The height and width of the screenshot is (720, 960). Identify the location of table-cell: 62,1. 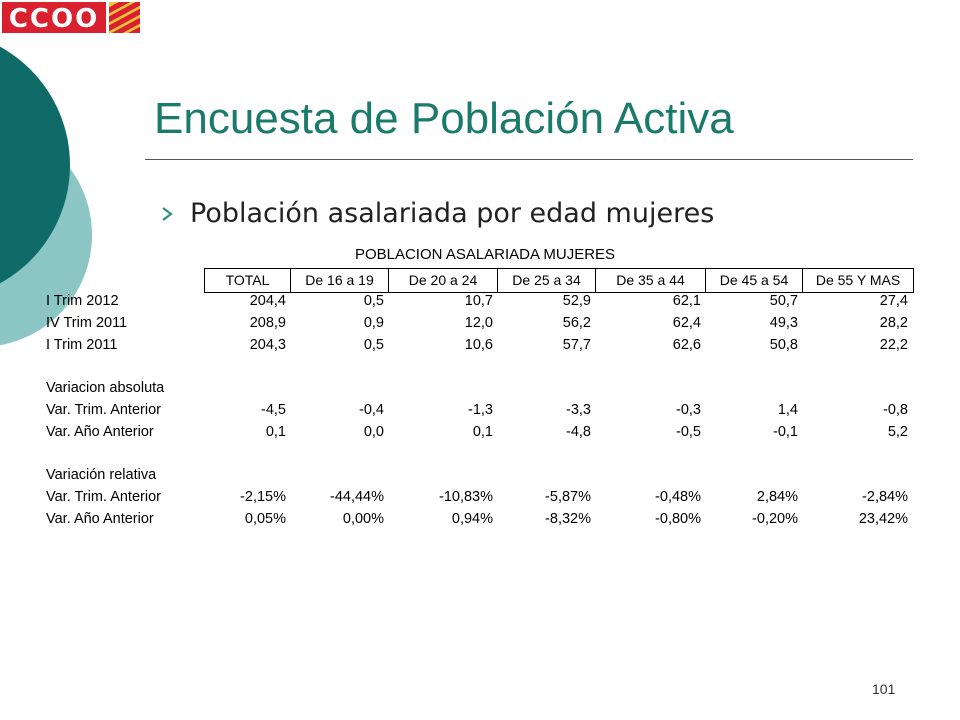
(686, 301).